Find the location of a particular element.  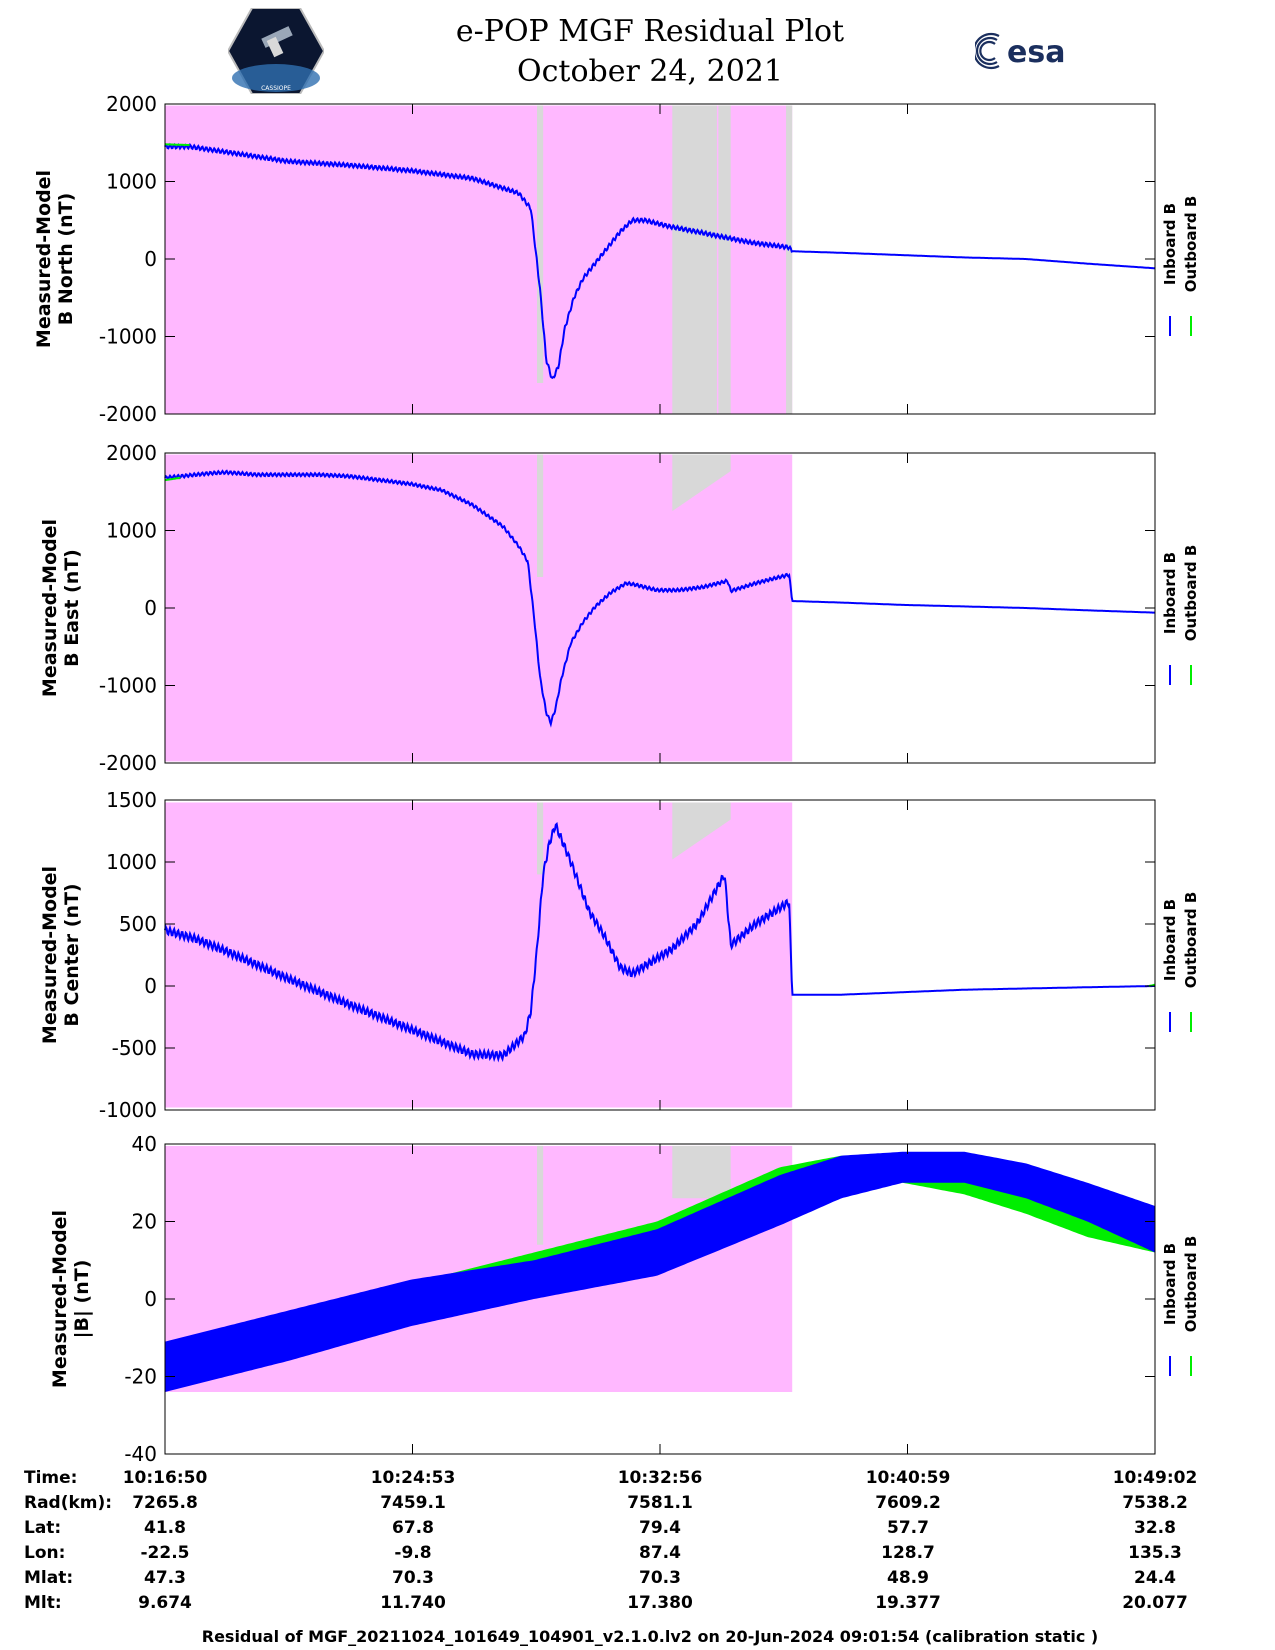

ephemeris-row-label: Time: is located at coordinates (51, 1478).